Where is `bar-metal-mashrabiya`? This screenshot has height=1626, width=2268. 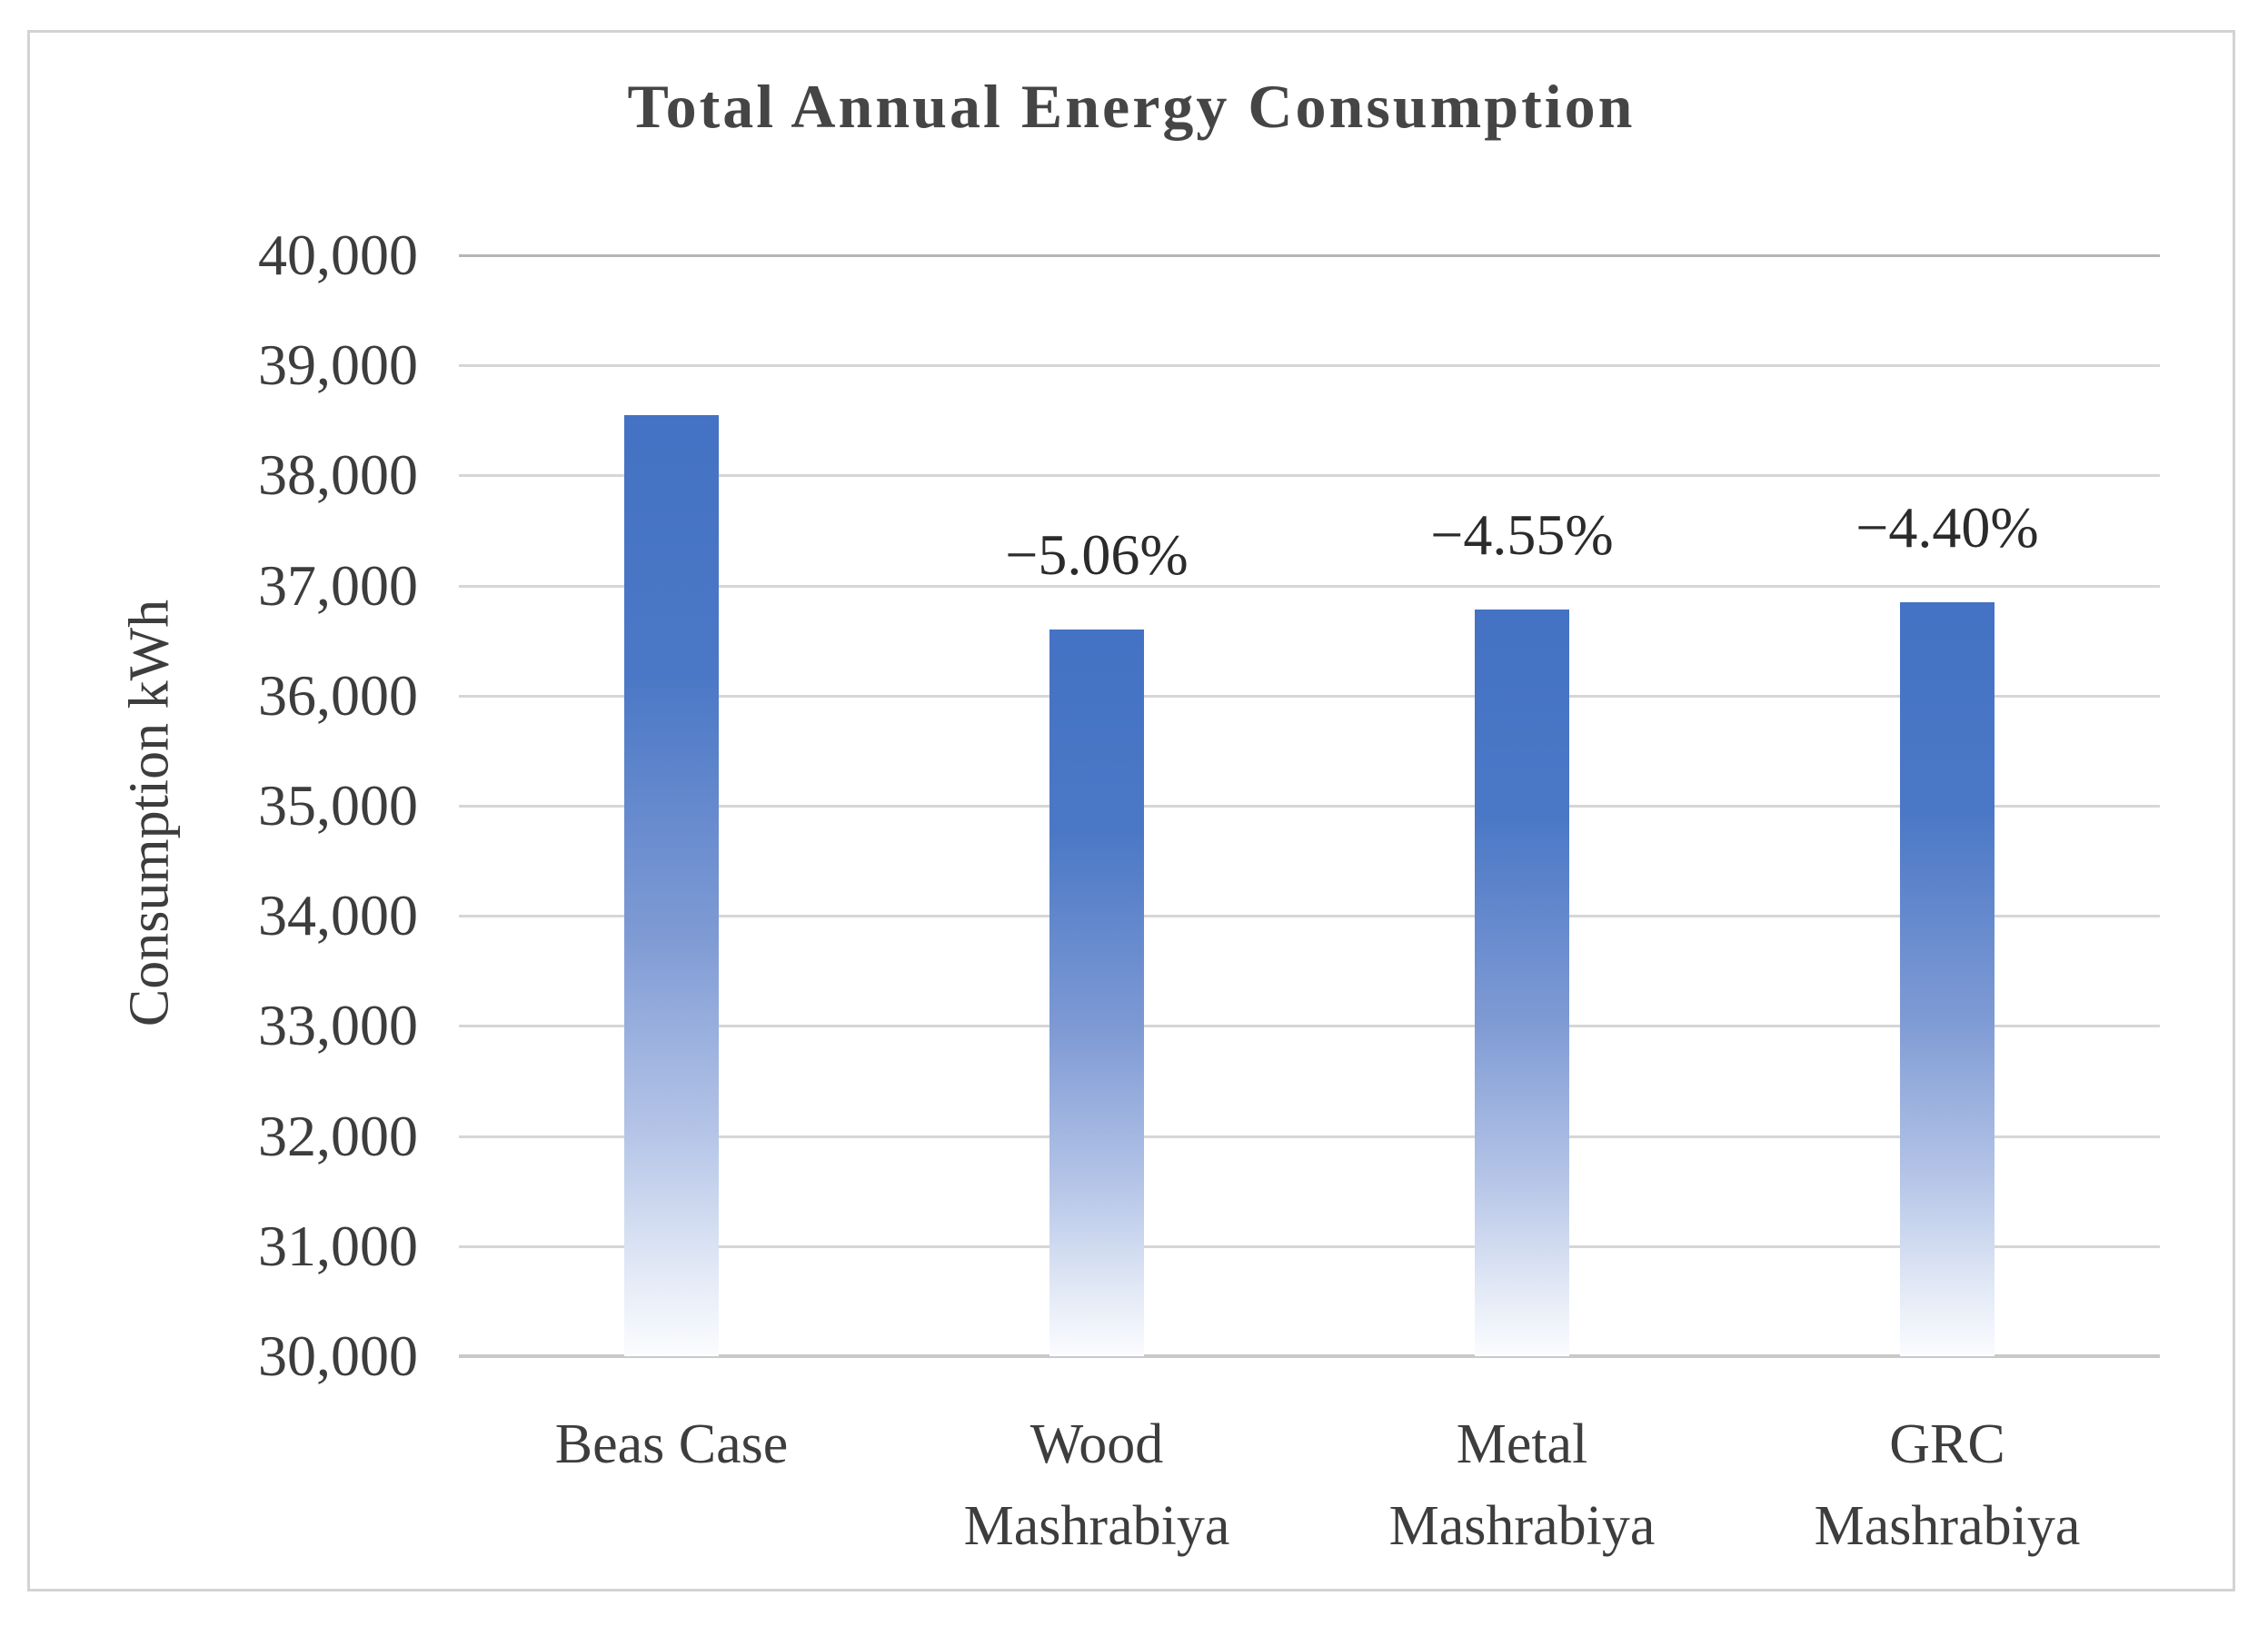
bar-metal-mashrabiya is located at coordinates (1522, 983).